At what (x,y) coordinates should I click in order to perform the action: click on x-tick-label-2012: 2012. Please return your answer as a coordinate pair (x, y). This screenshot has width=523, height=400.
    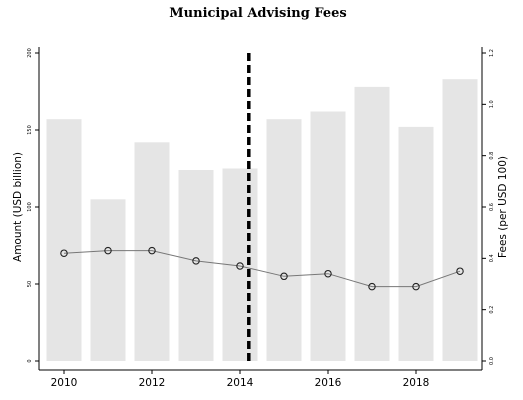
    Looking at the image, I should click on (152, 383).